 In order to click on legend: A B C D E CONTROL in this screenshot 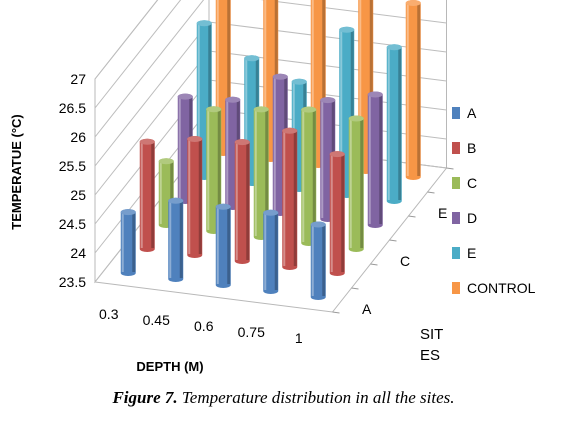, I will do `click(494, 200)`.